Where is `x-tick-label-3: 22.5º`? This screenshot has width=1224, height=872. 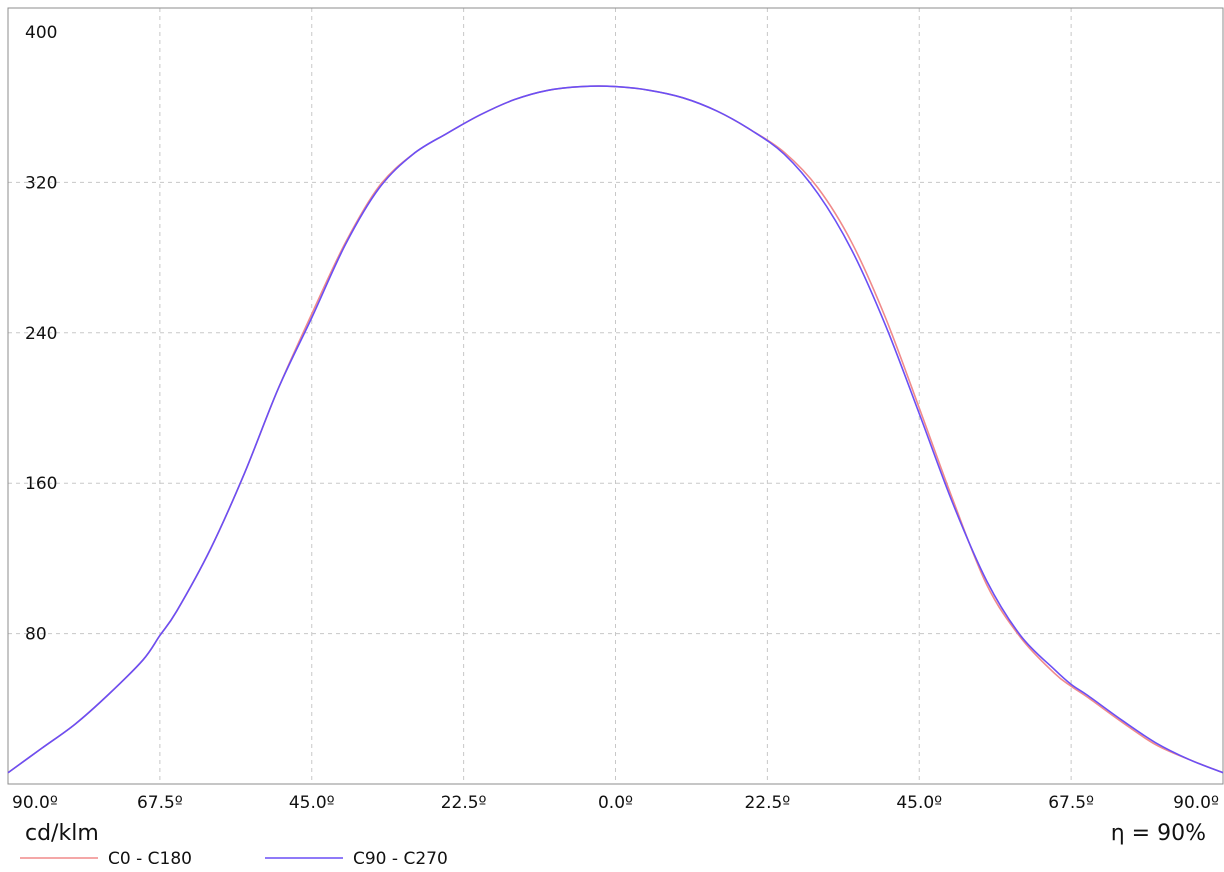
x-tick-label-3: 22.5º is located at coordinates (464, 803).